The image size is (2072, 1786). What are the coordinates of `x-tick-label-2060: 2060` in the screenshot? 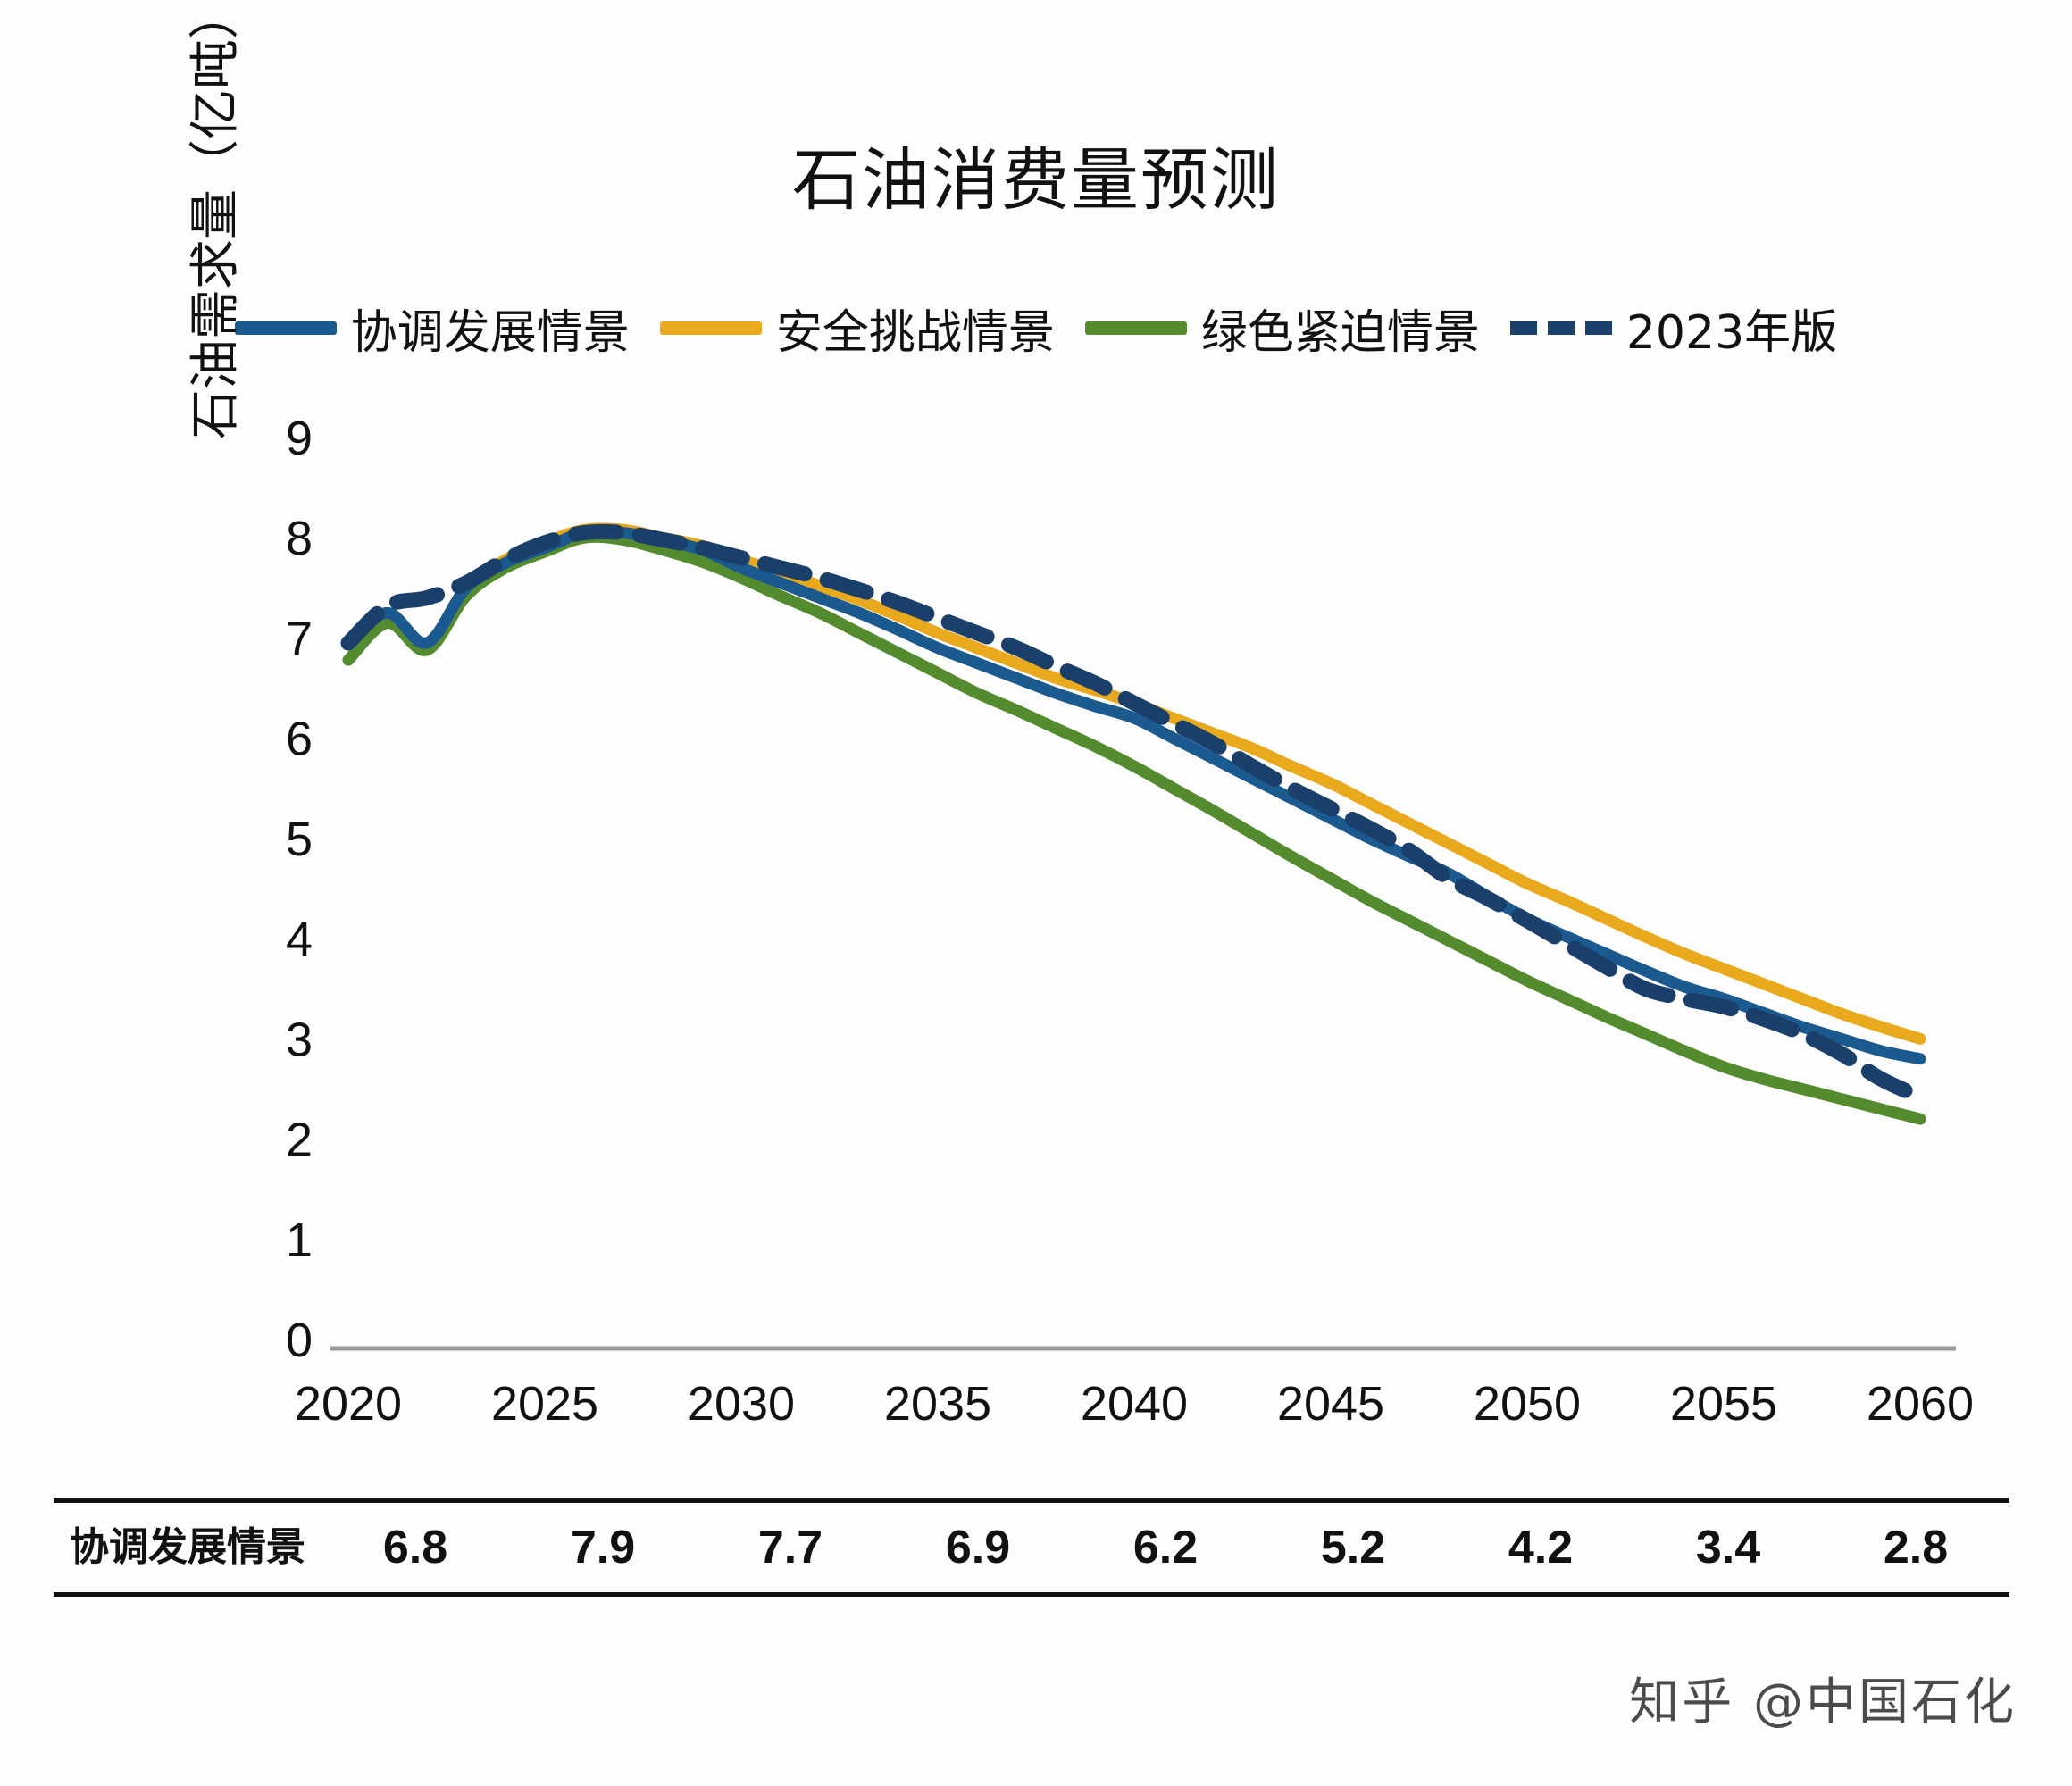 It's located at (1921, 1404).